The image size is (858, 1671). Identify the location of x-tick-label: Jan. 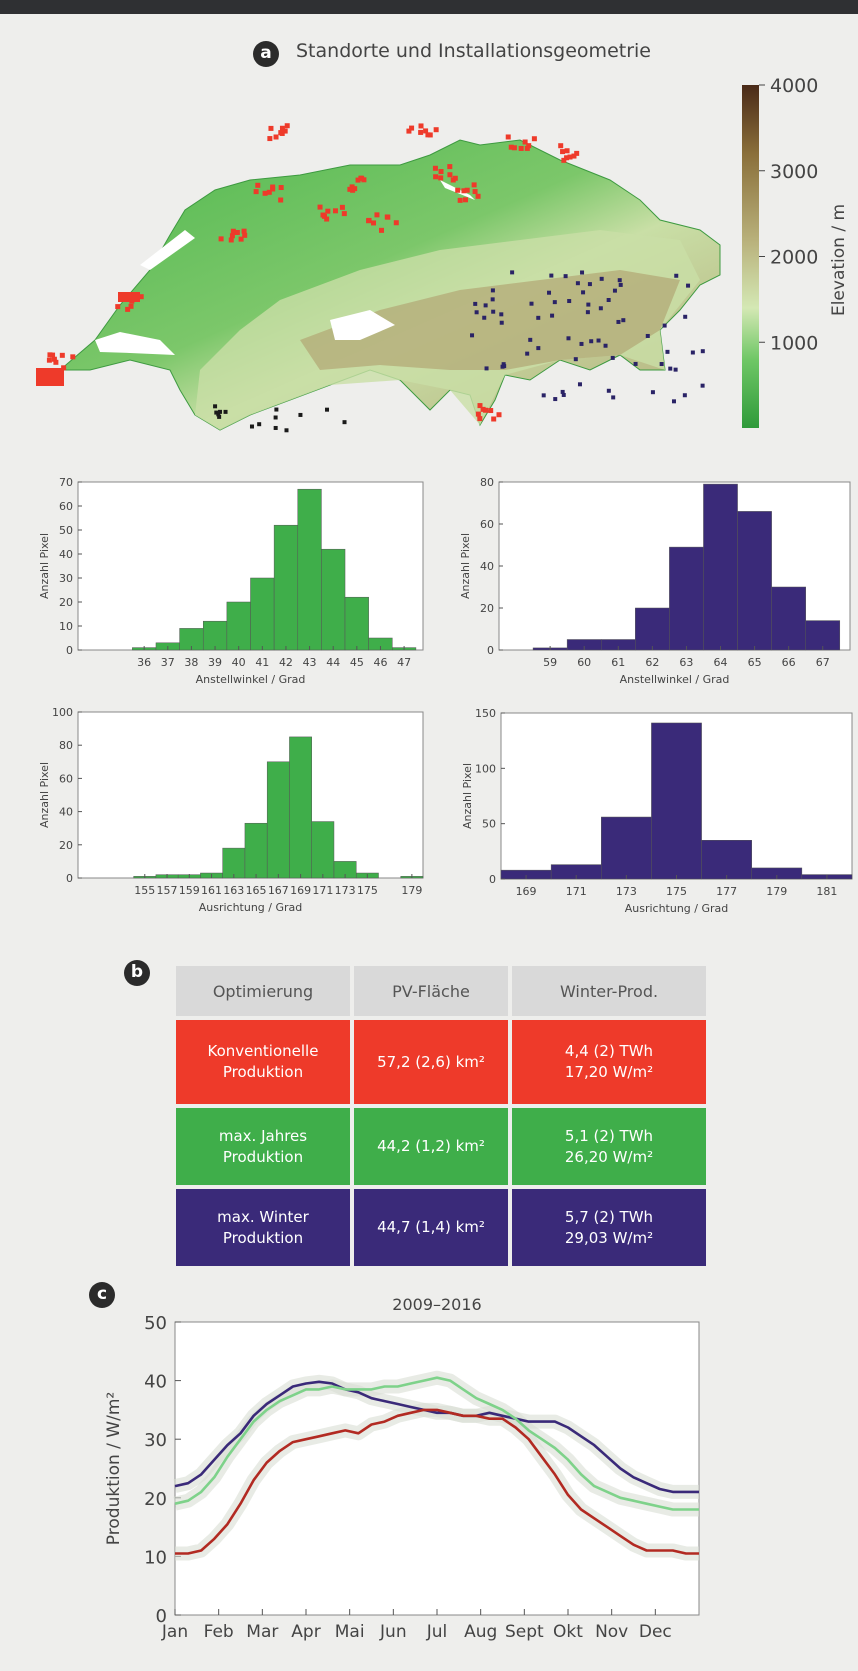
(174, 1632).